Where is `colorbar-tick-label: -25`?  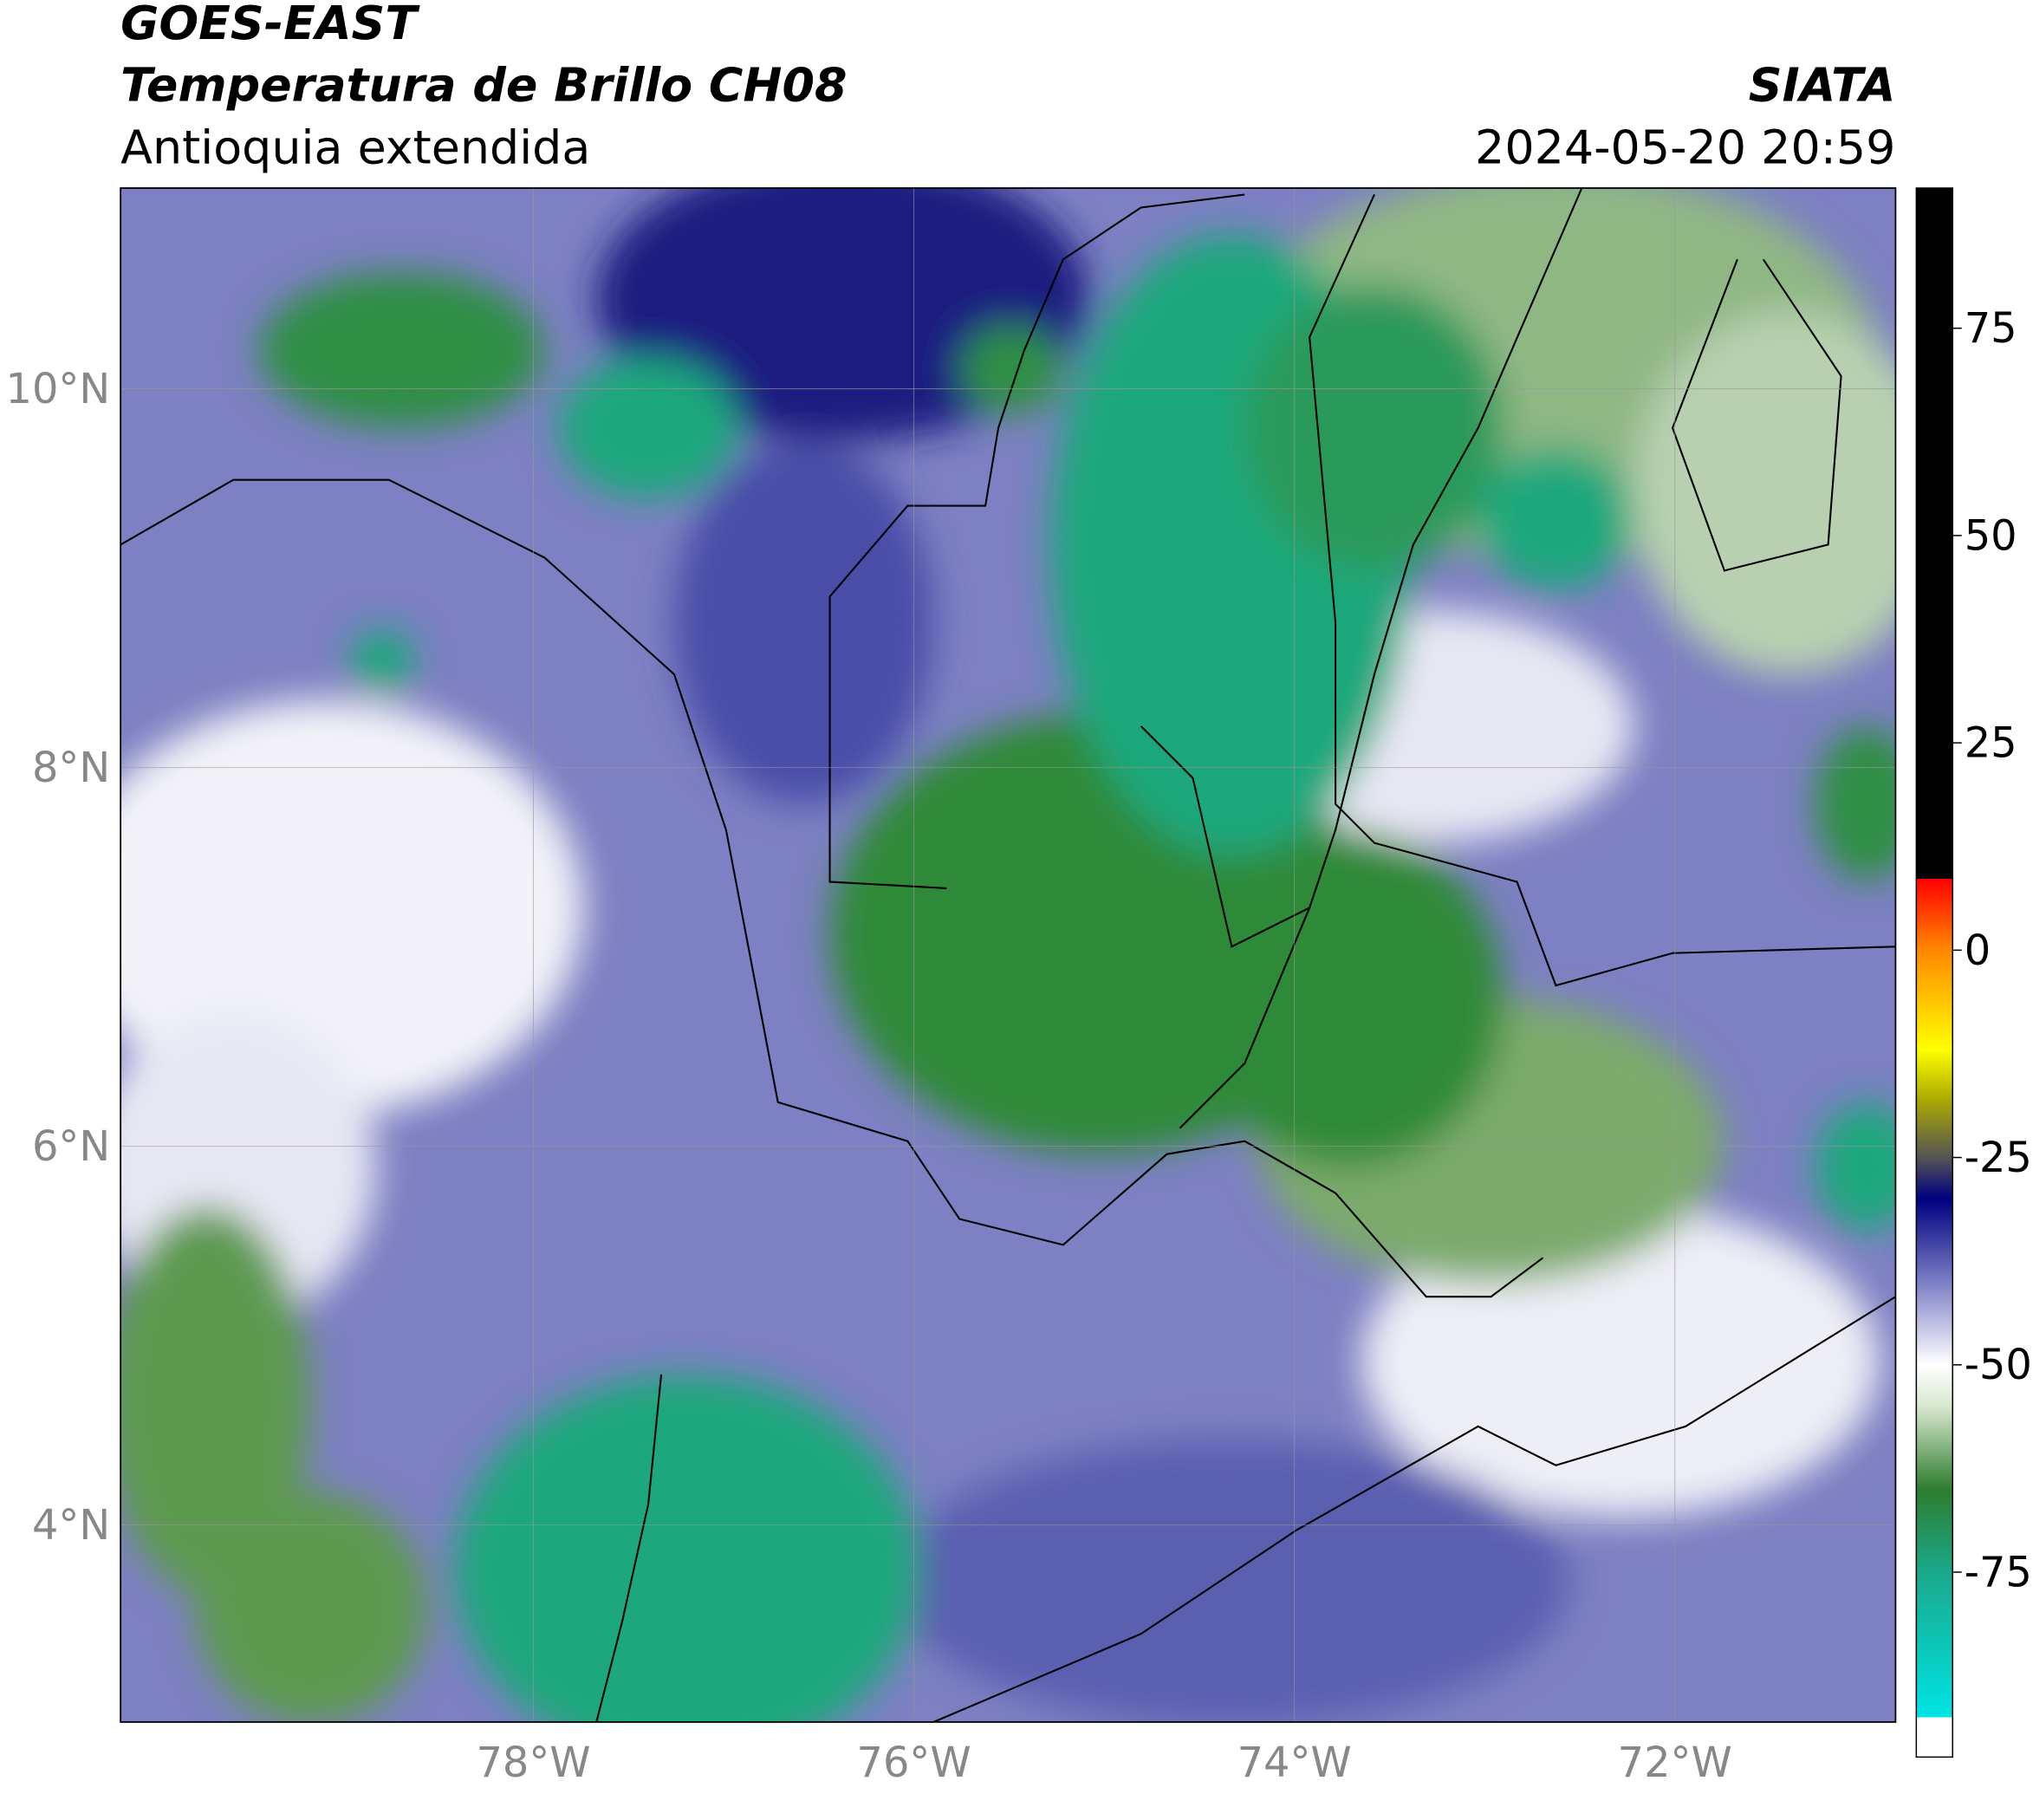
colorbar-tick-label: -25 is located at coordinates (1998, 1158).